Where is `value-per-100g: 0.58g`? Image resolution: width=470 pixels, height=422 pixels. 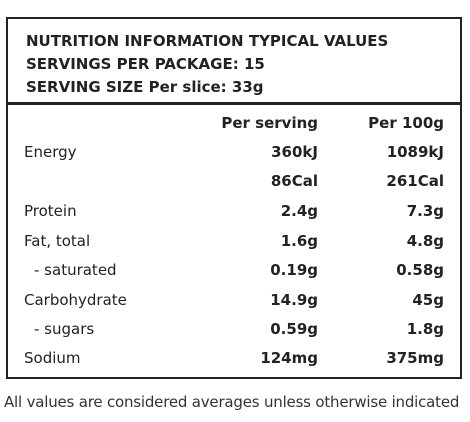 value-per-100g: 0.58g is located at coordinates (420, 270).